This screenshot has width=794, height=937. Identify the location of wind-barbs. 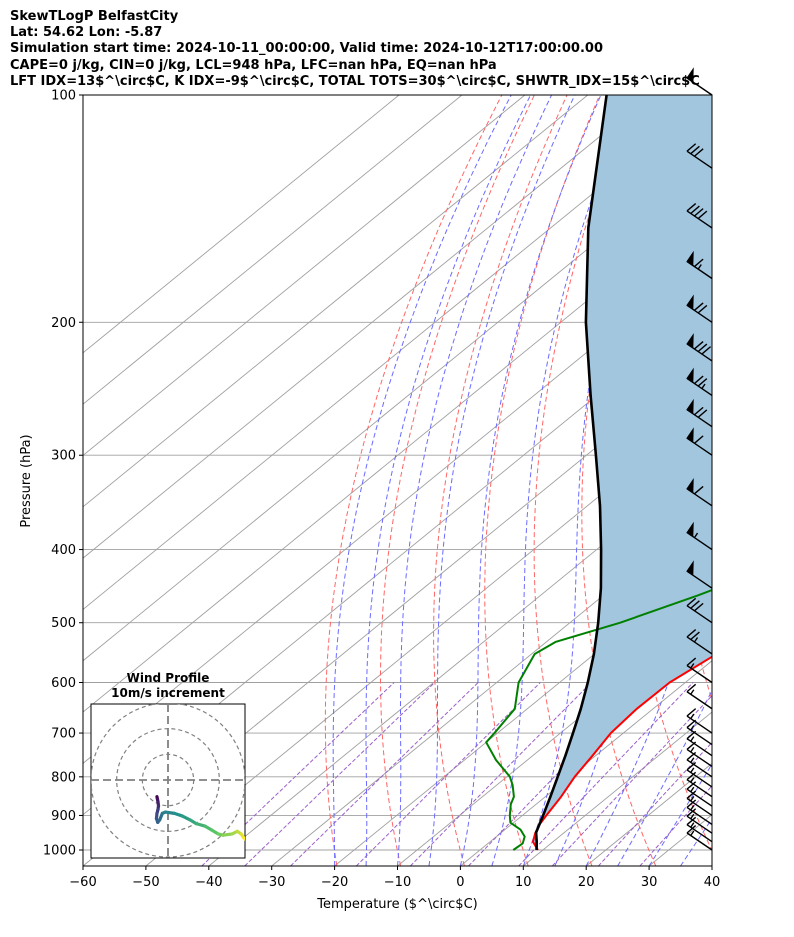
(699, 459).